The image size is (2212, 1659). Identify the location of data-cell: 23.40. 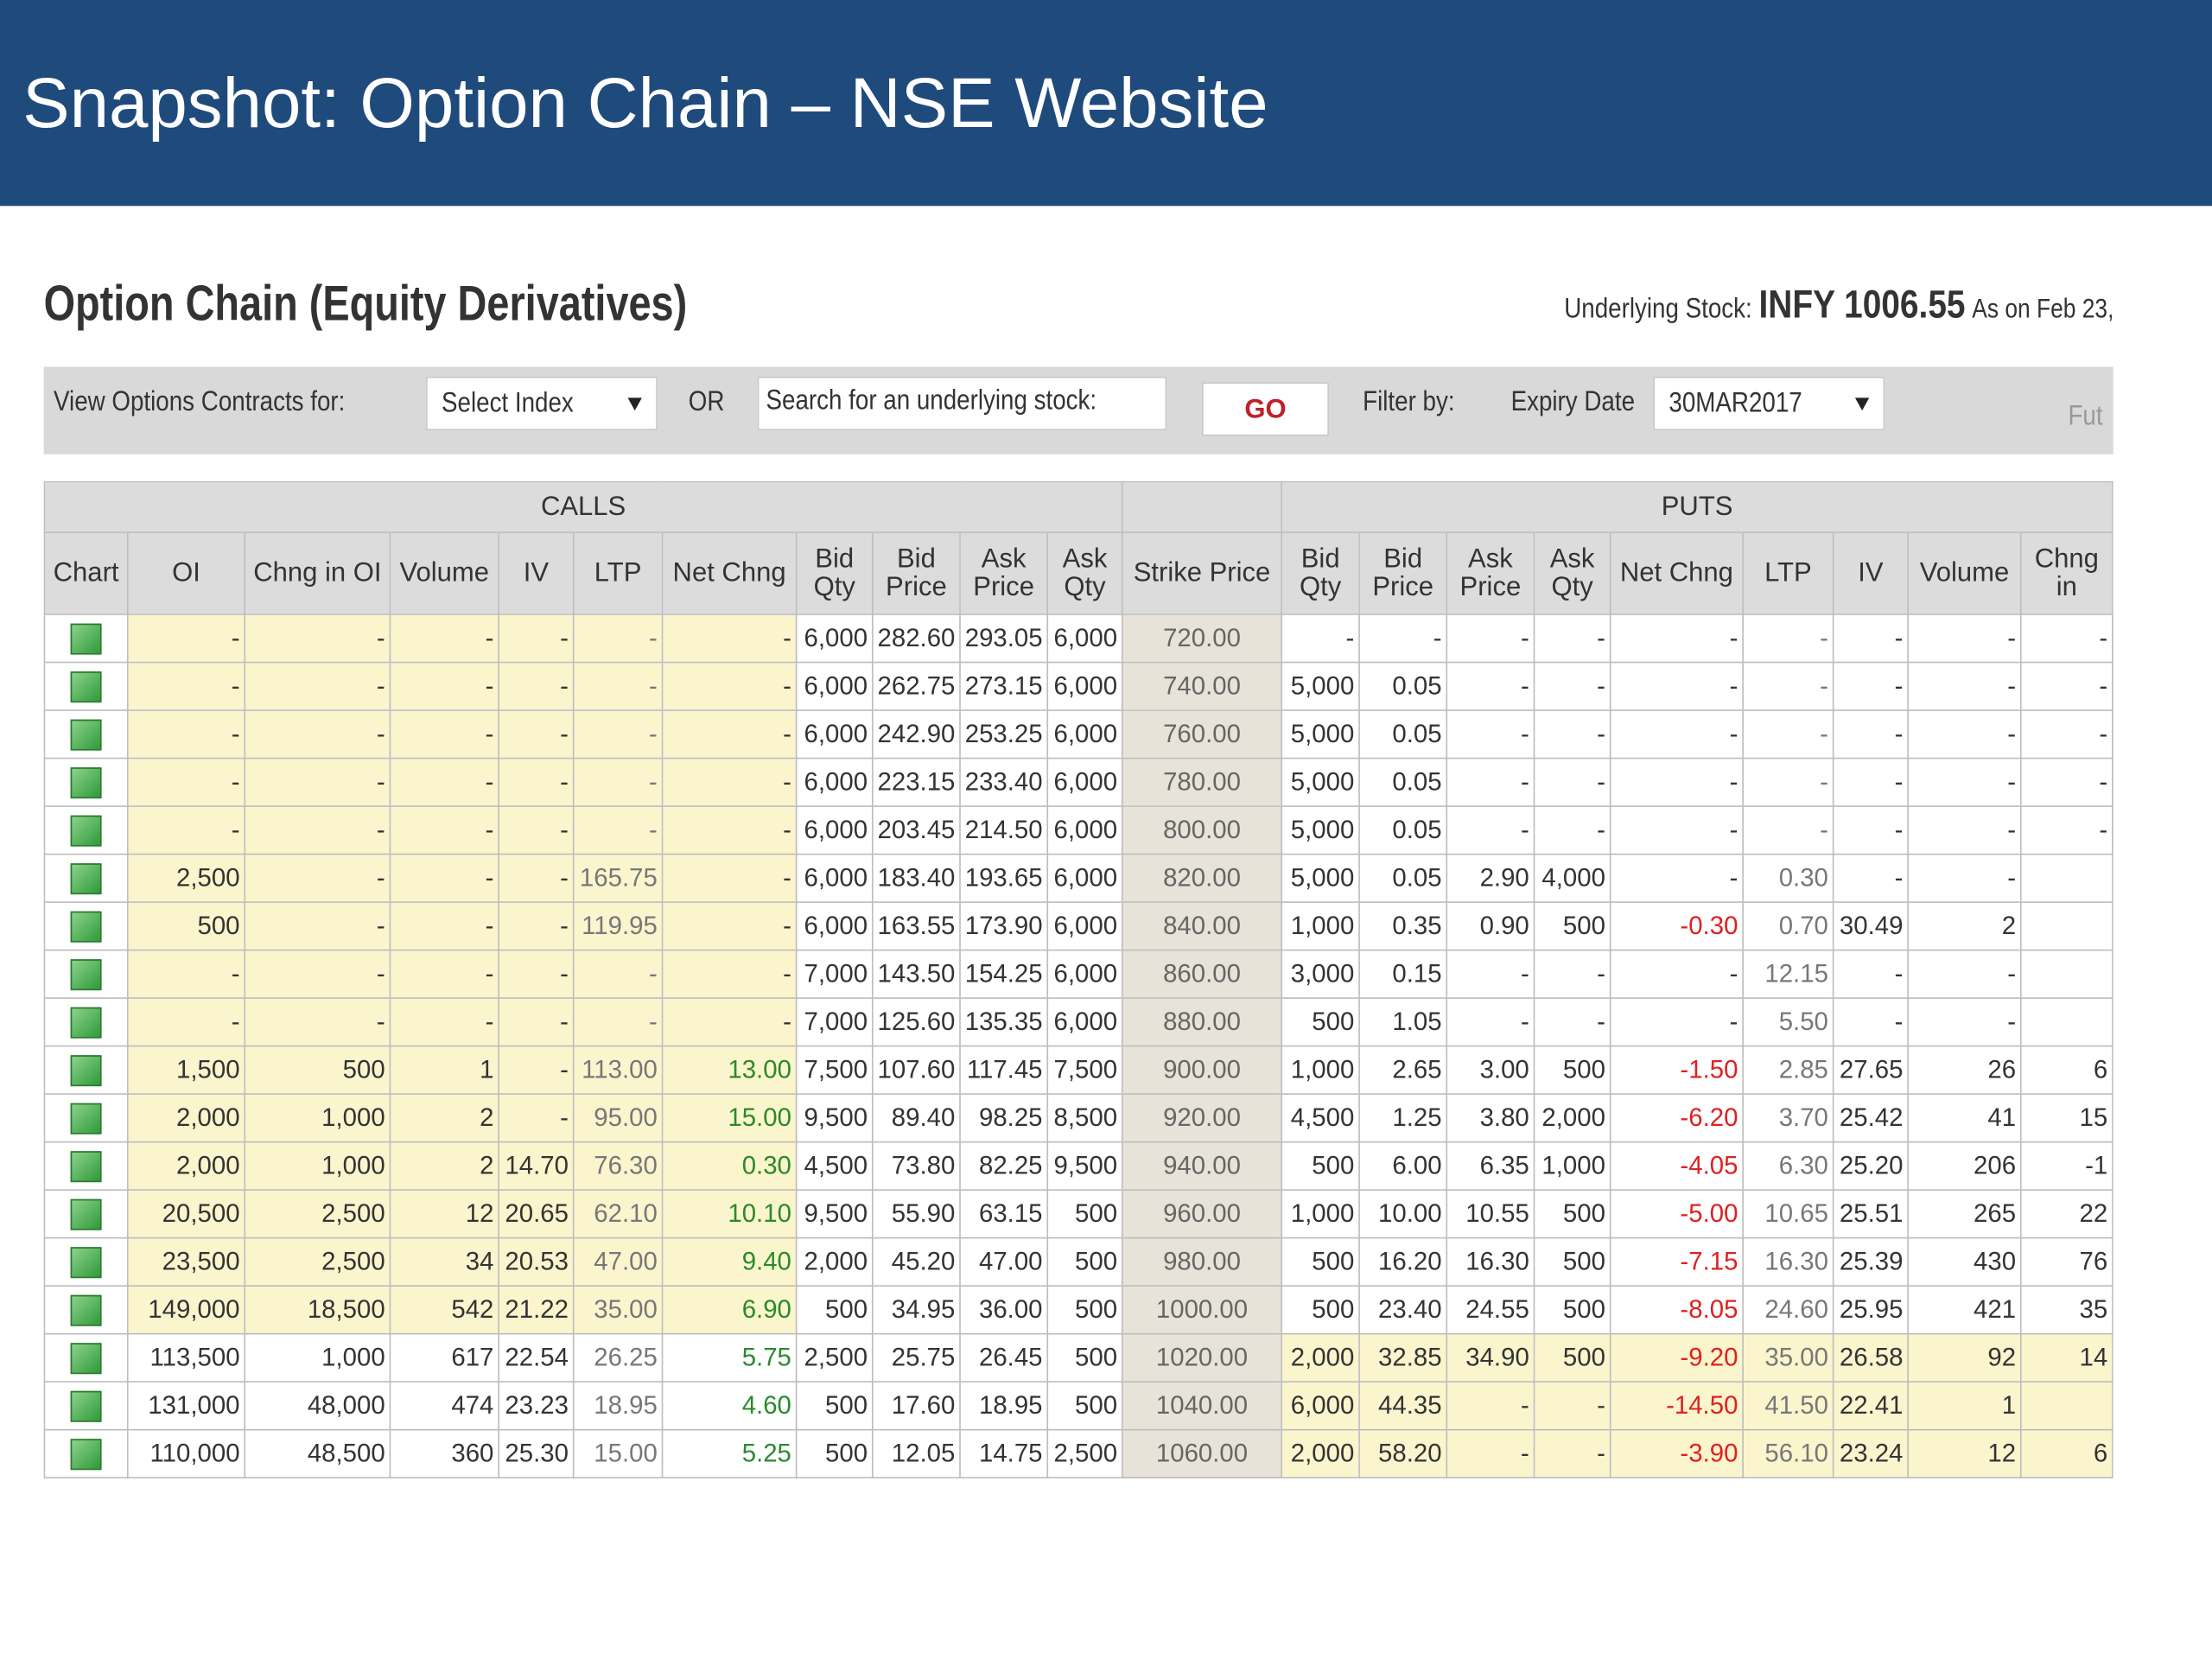
(1403, 1310).